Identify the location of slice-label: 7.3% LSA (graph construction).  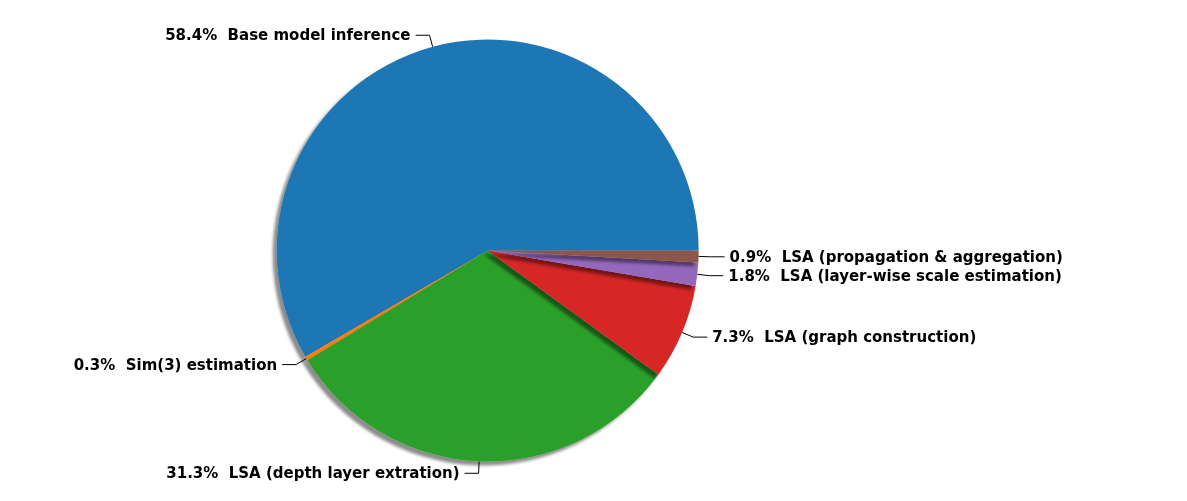
(844, 337).